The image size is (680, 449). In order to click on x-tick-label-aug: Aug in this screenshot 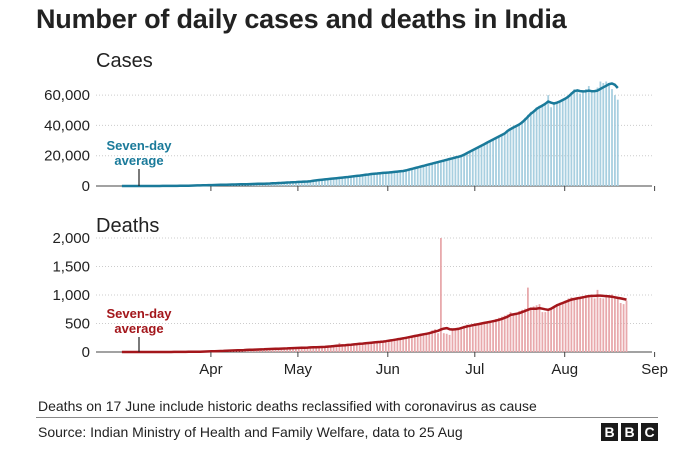, I will do `click(564, 369)`.